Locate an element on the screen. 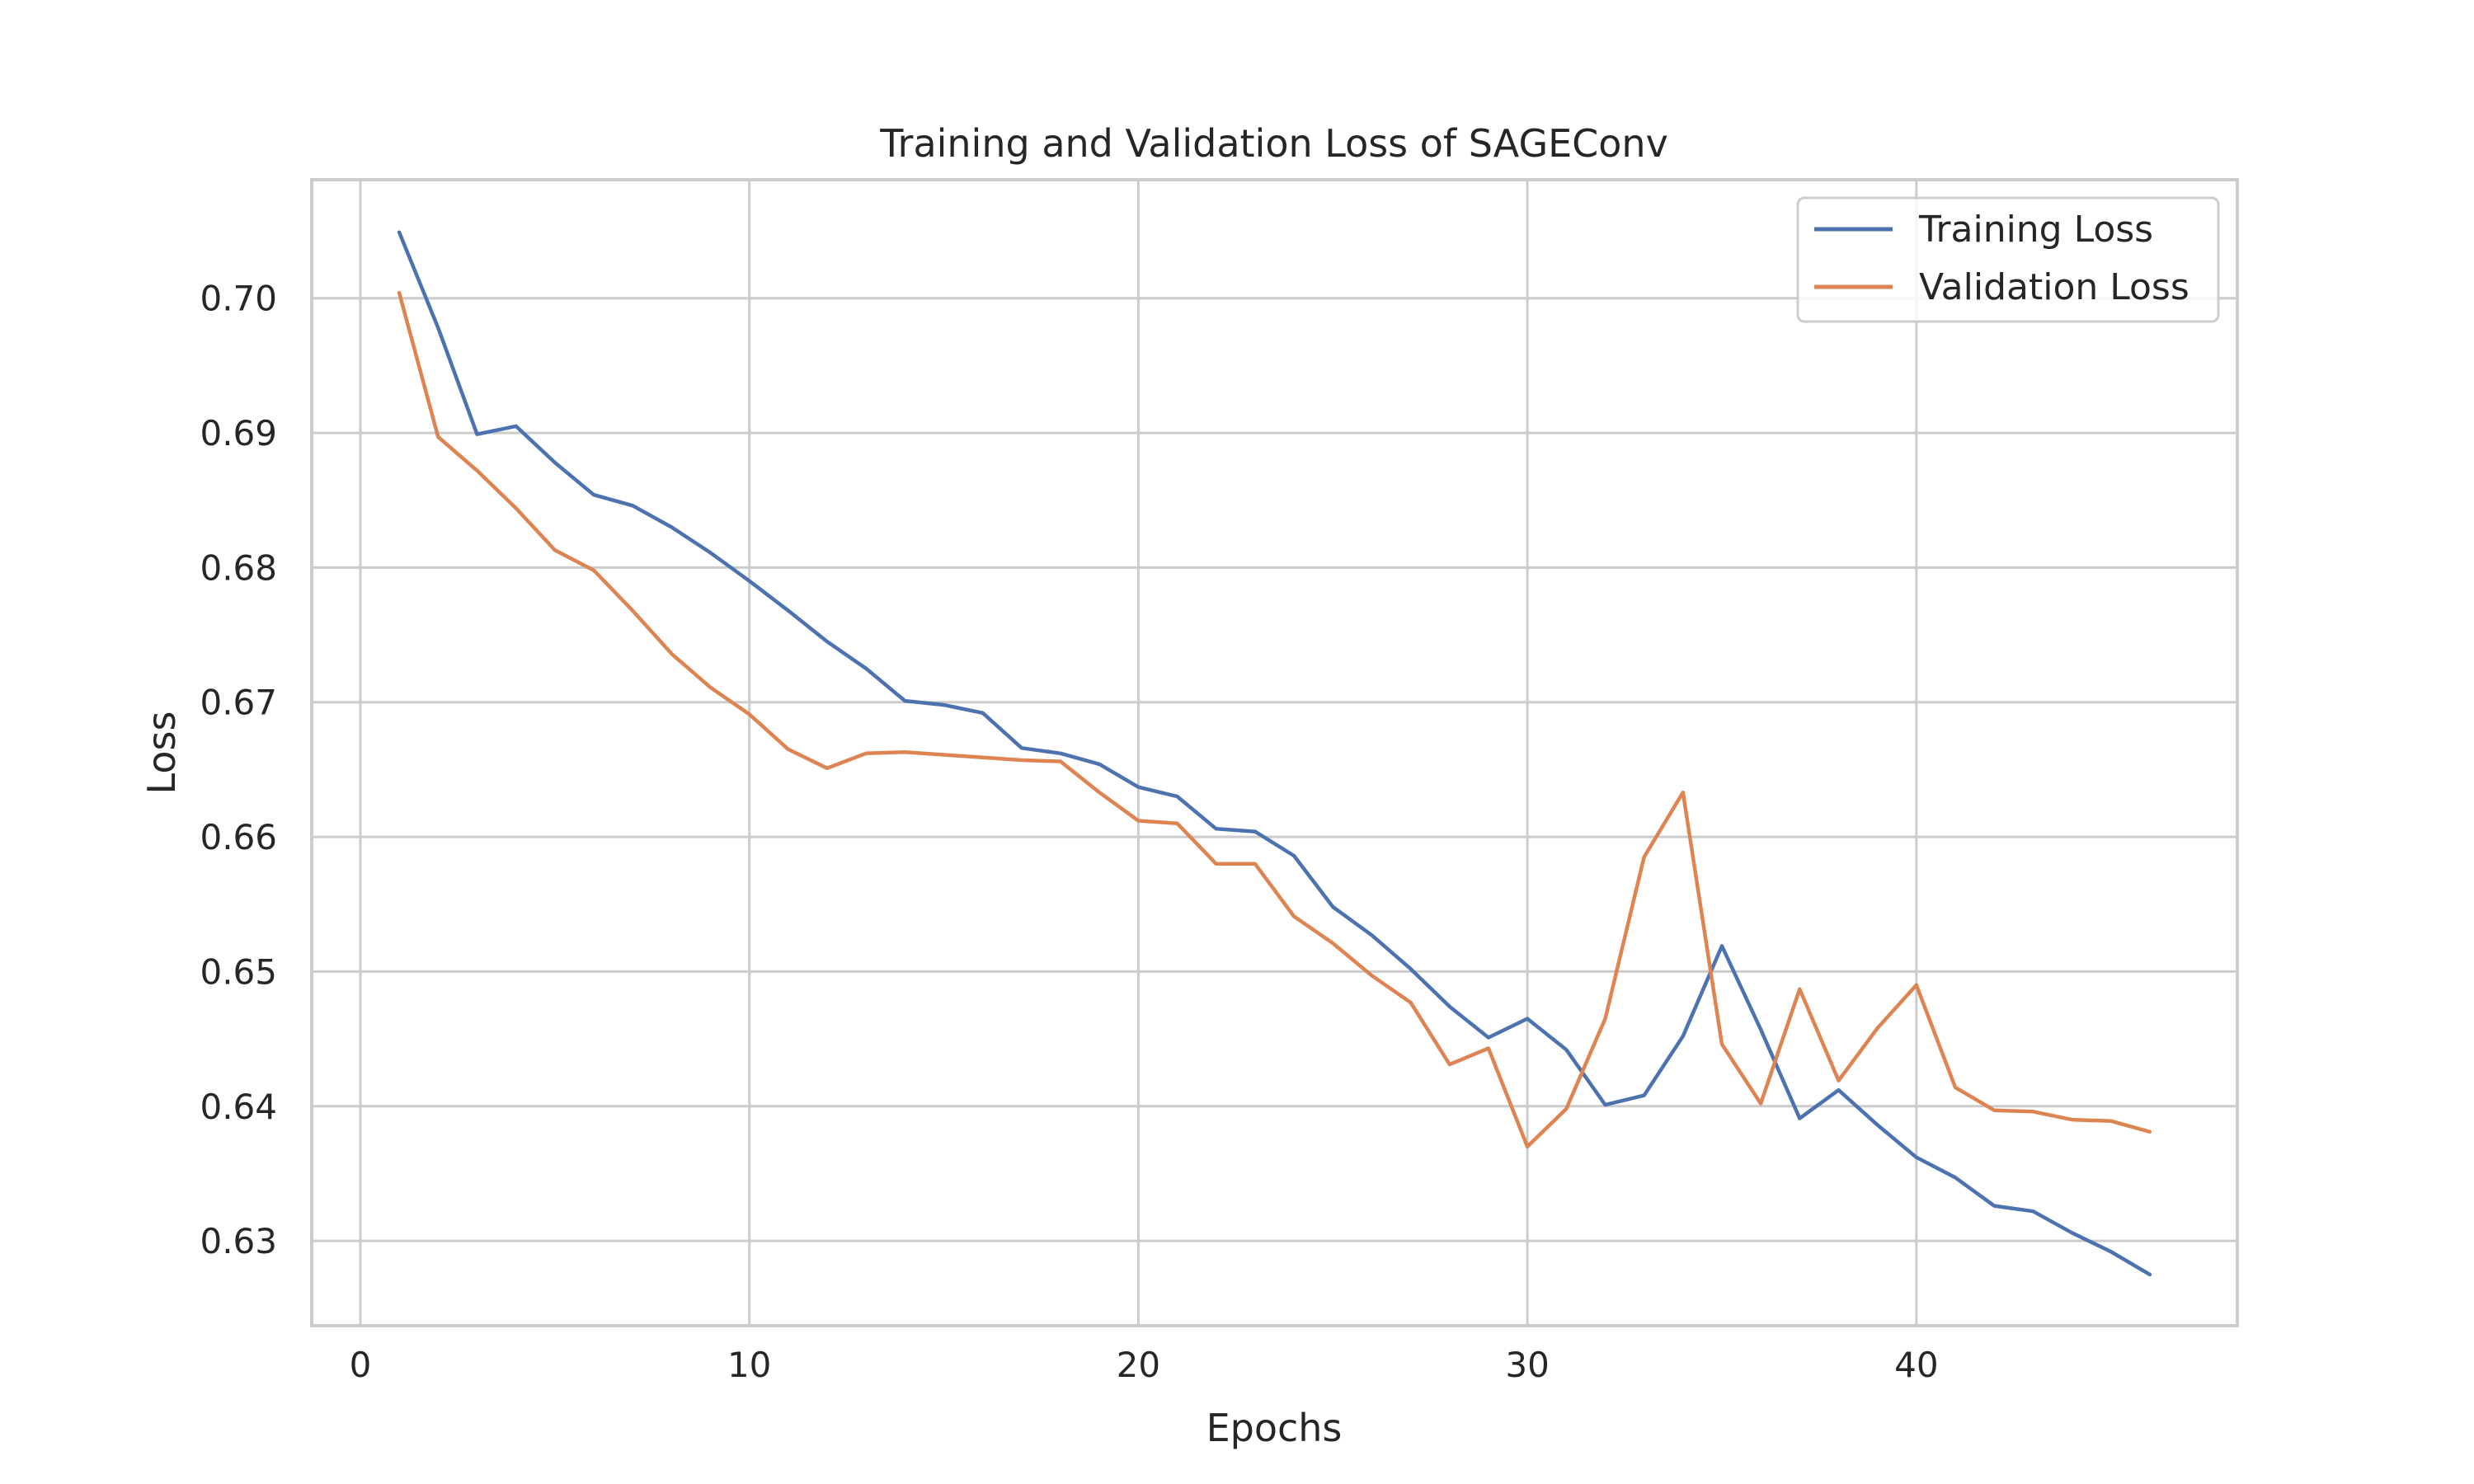 Image resolution: width=2474 pixels, height=1484 pixels. x-tick-label: 30 is located at coordinates (1527, 1365).